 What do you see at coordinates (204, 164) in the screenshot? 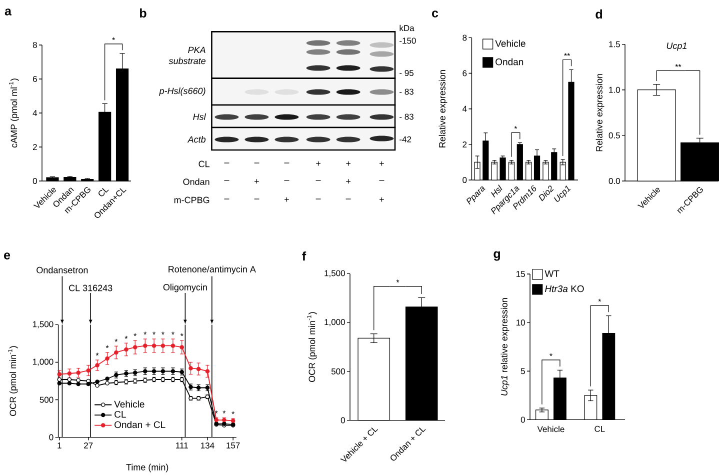
I see `category-label: CL` at bounding box center [204, 164].